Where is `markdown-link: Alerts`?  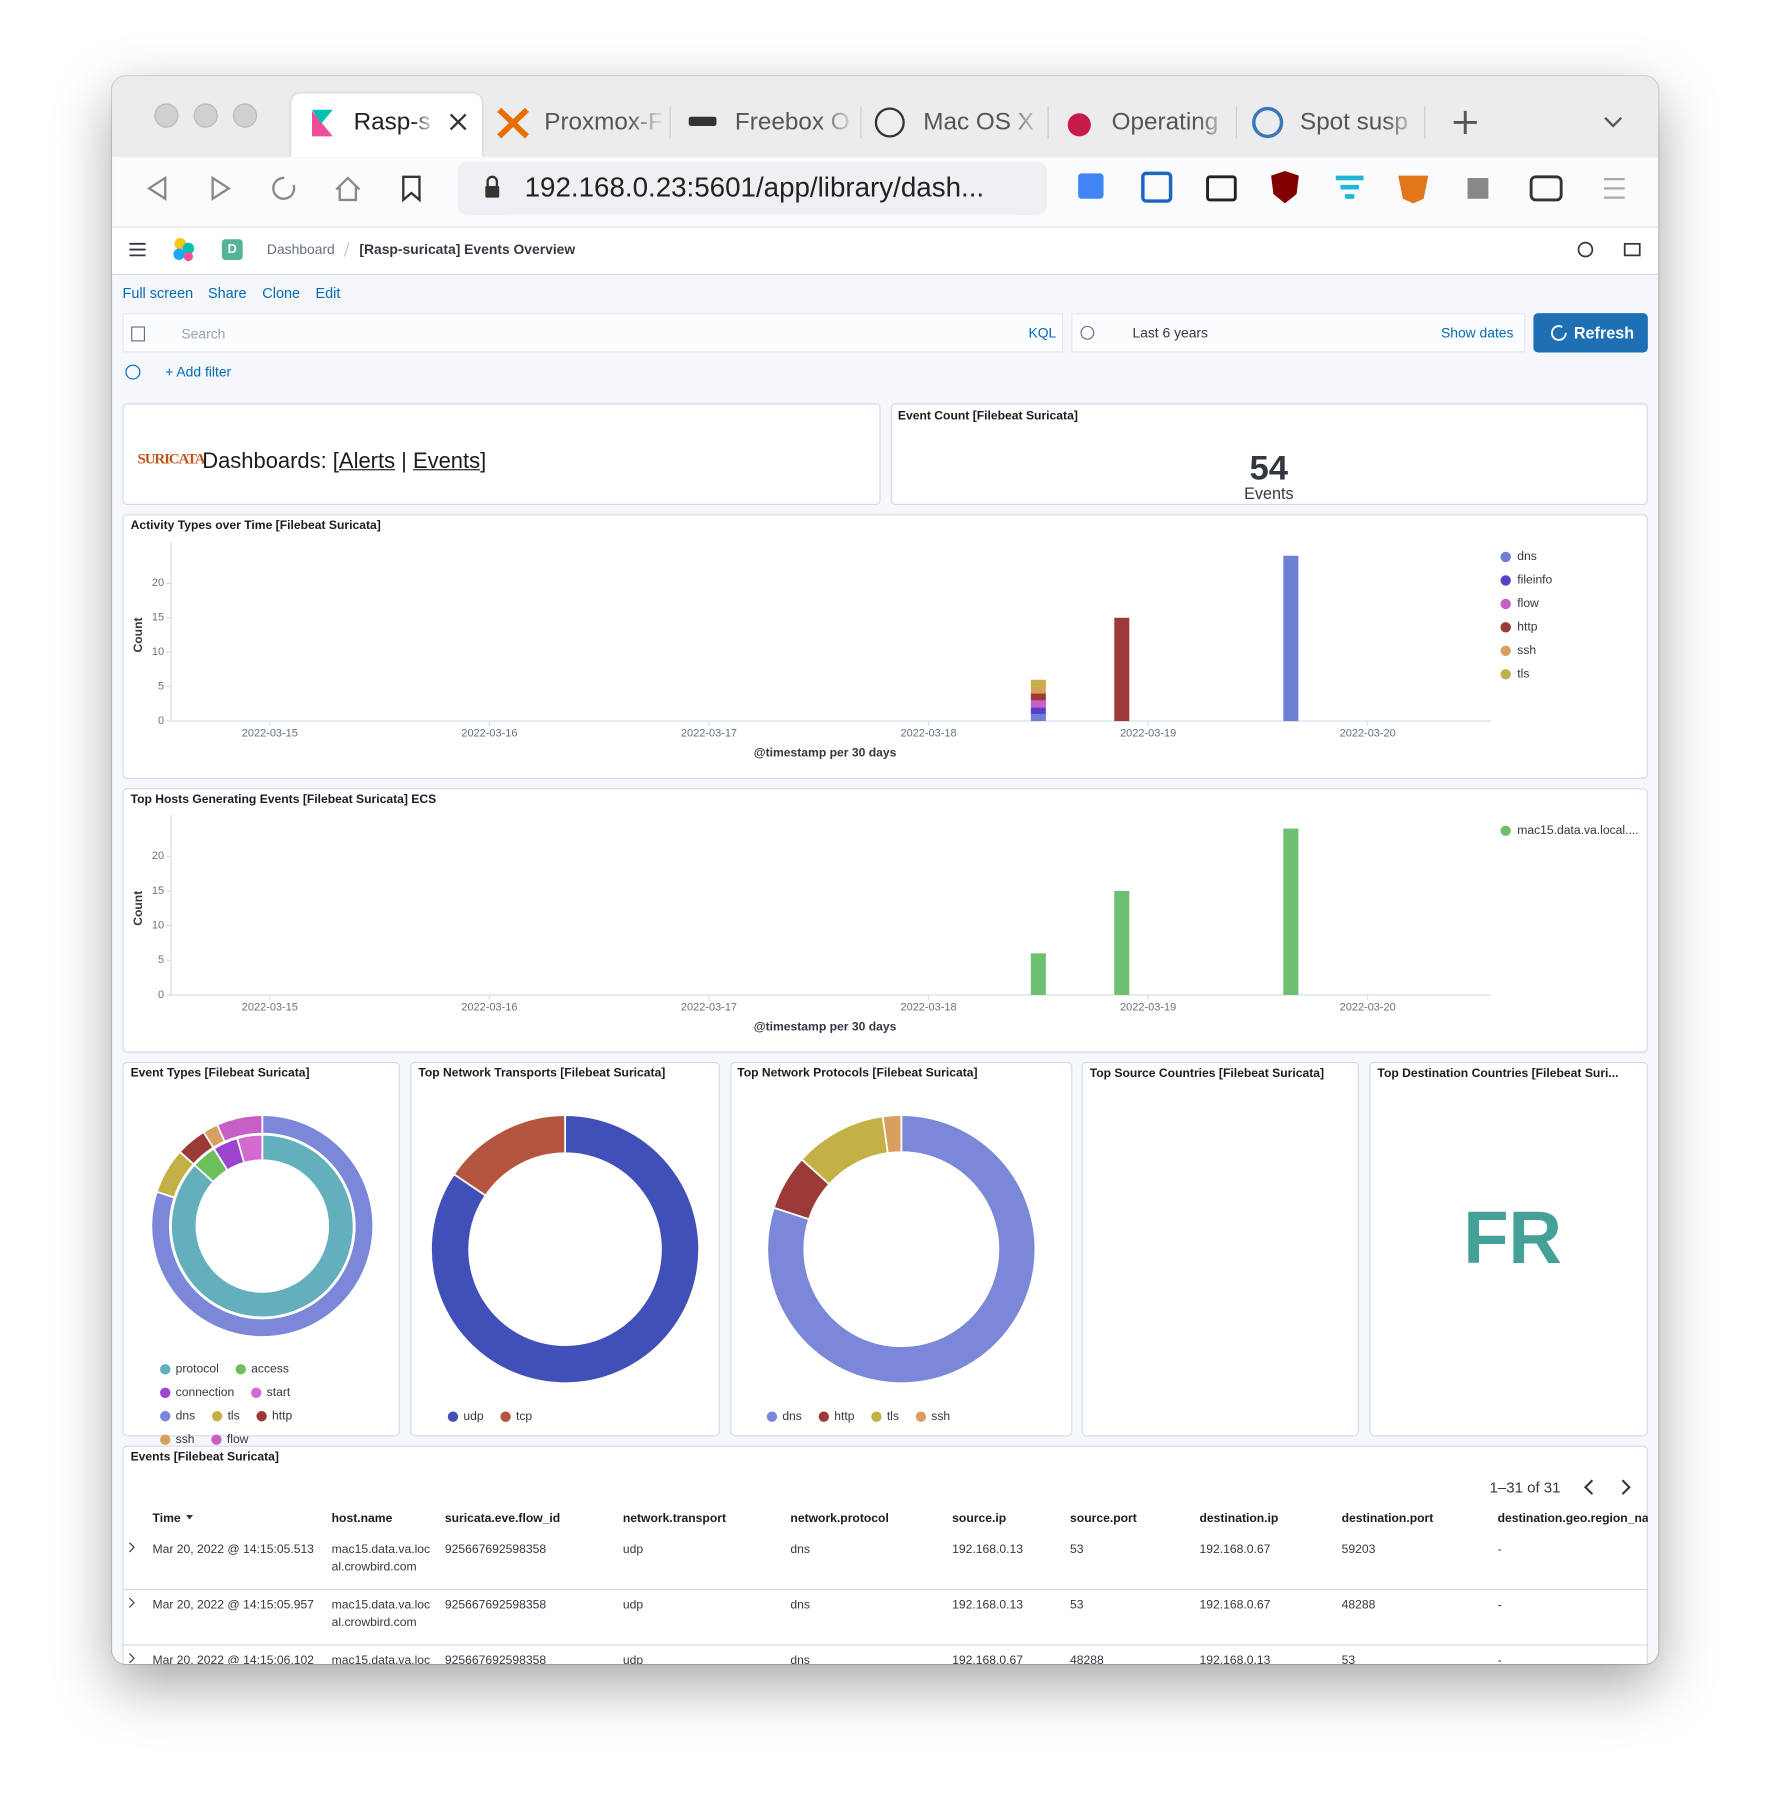
markdown-link: Alerts is located at coordinates (367, 461).